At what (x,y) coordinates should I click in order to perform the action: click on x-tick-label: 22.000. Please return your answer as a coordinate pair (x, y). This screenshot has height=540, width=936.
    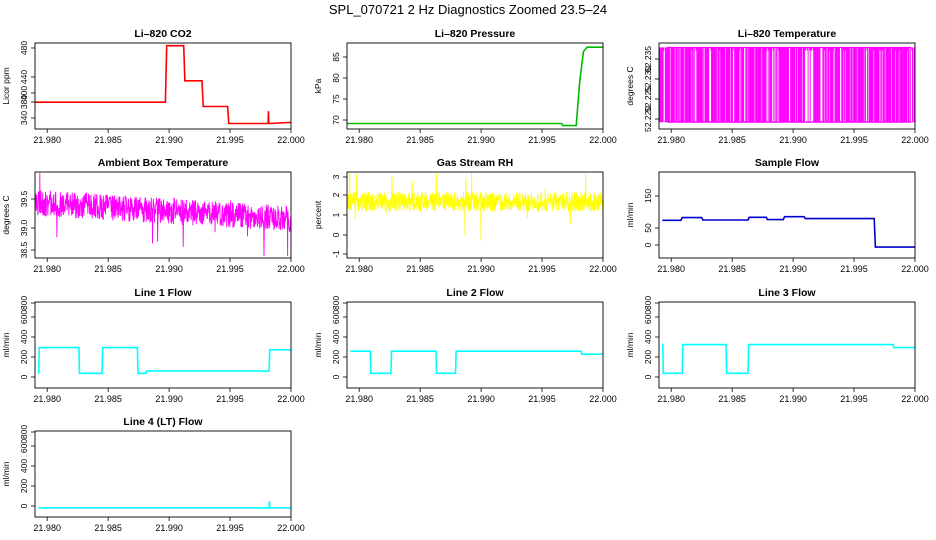
    Looking at the image, I should click on (915, 140).